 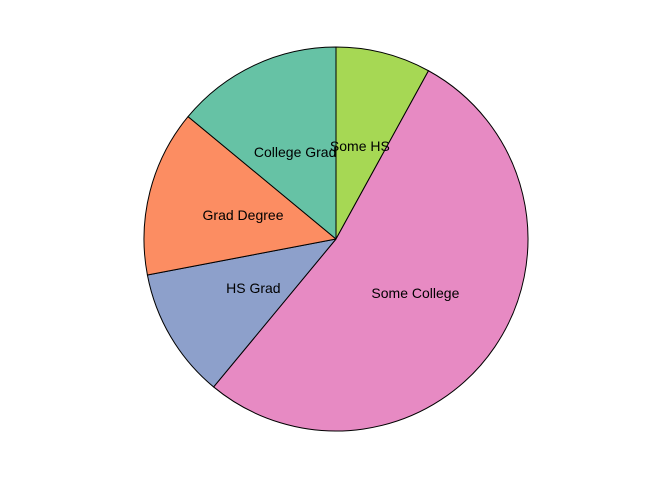 What do you see at coordinates (253, 288) in the screenshot?
I see `pie-label-hs-grad: HS Grad` at bounding box center [253, 288].